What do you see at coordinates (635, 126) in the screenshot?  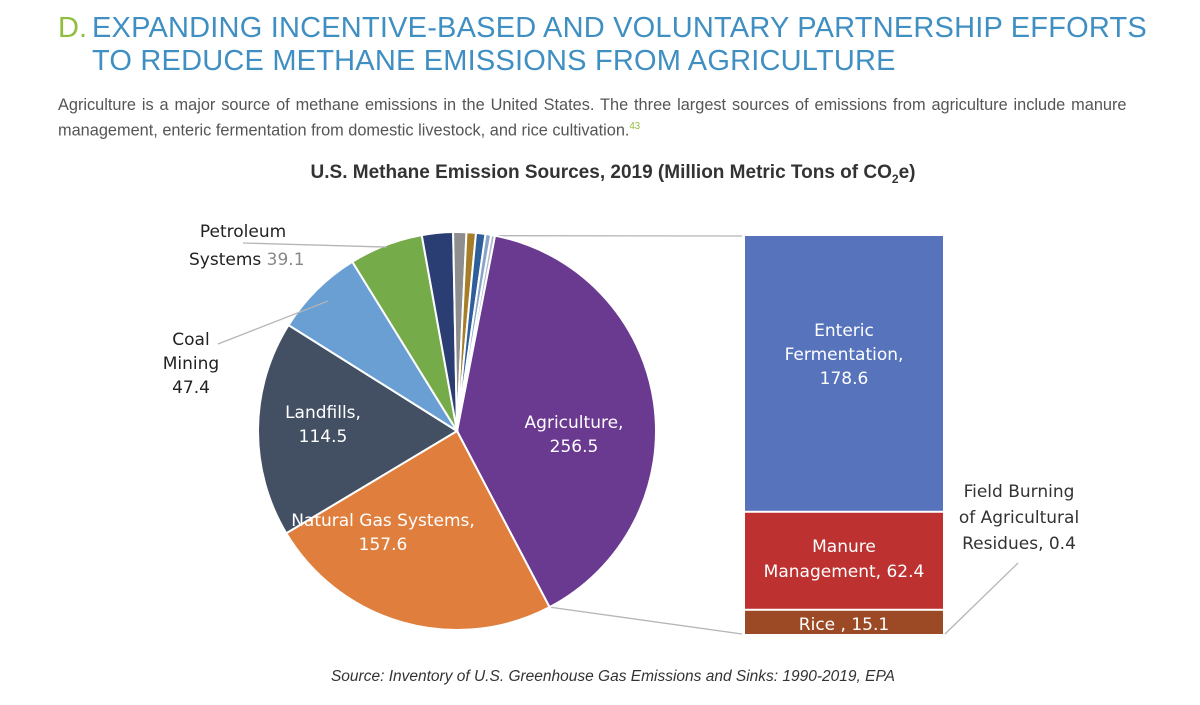 I see `footnote-marker: 43` at bounding box center [635, 126].